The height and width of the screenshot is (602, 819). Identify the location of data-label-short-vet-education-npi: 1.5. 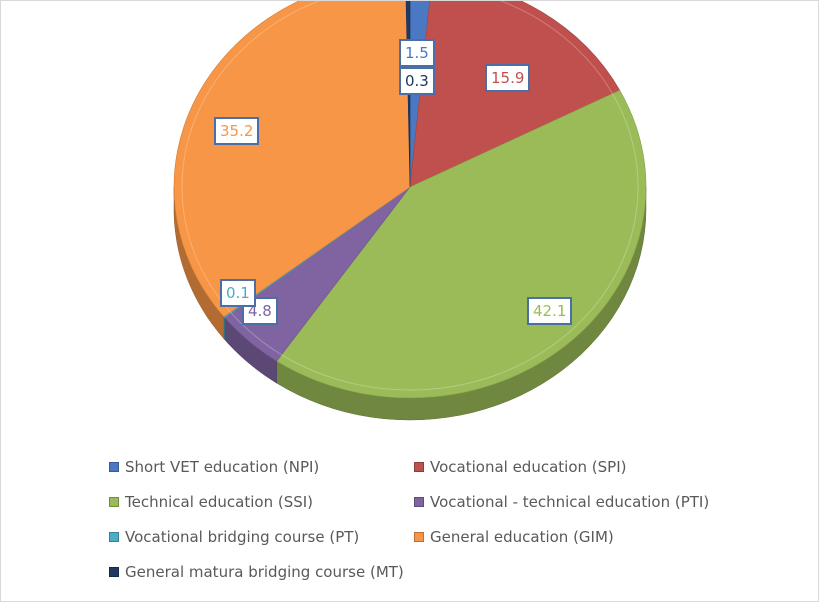
(417, 53).